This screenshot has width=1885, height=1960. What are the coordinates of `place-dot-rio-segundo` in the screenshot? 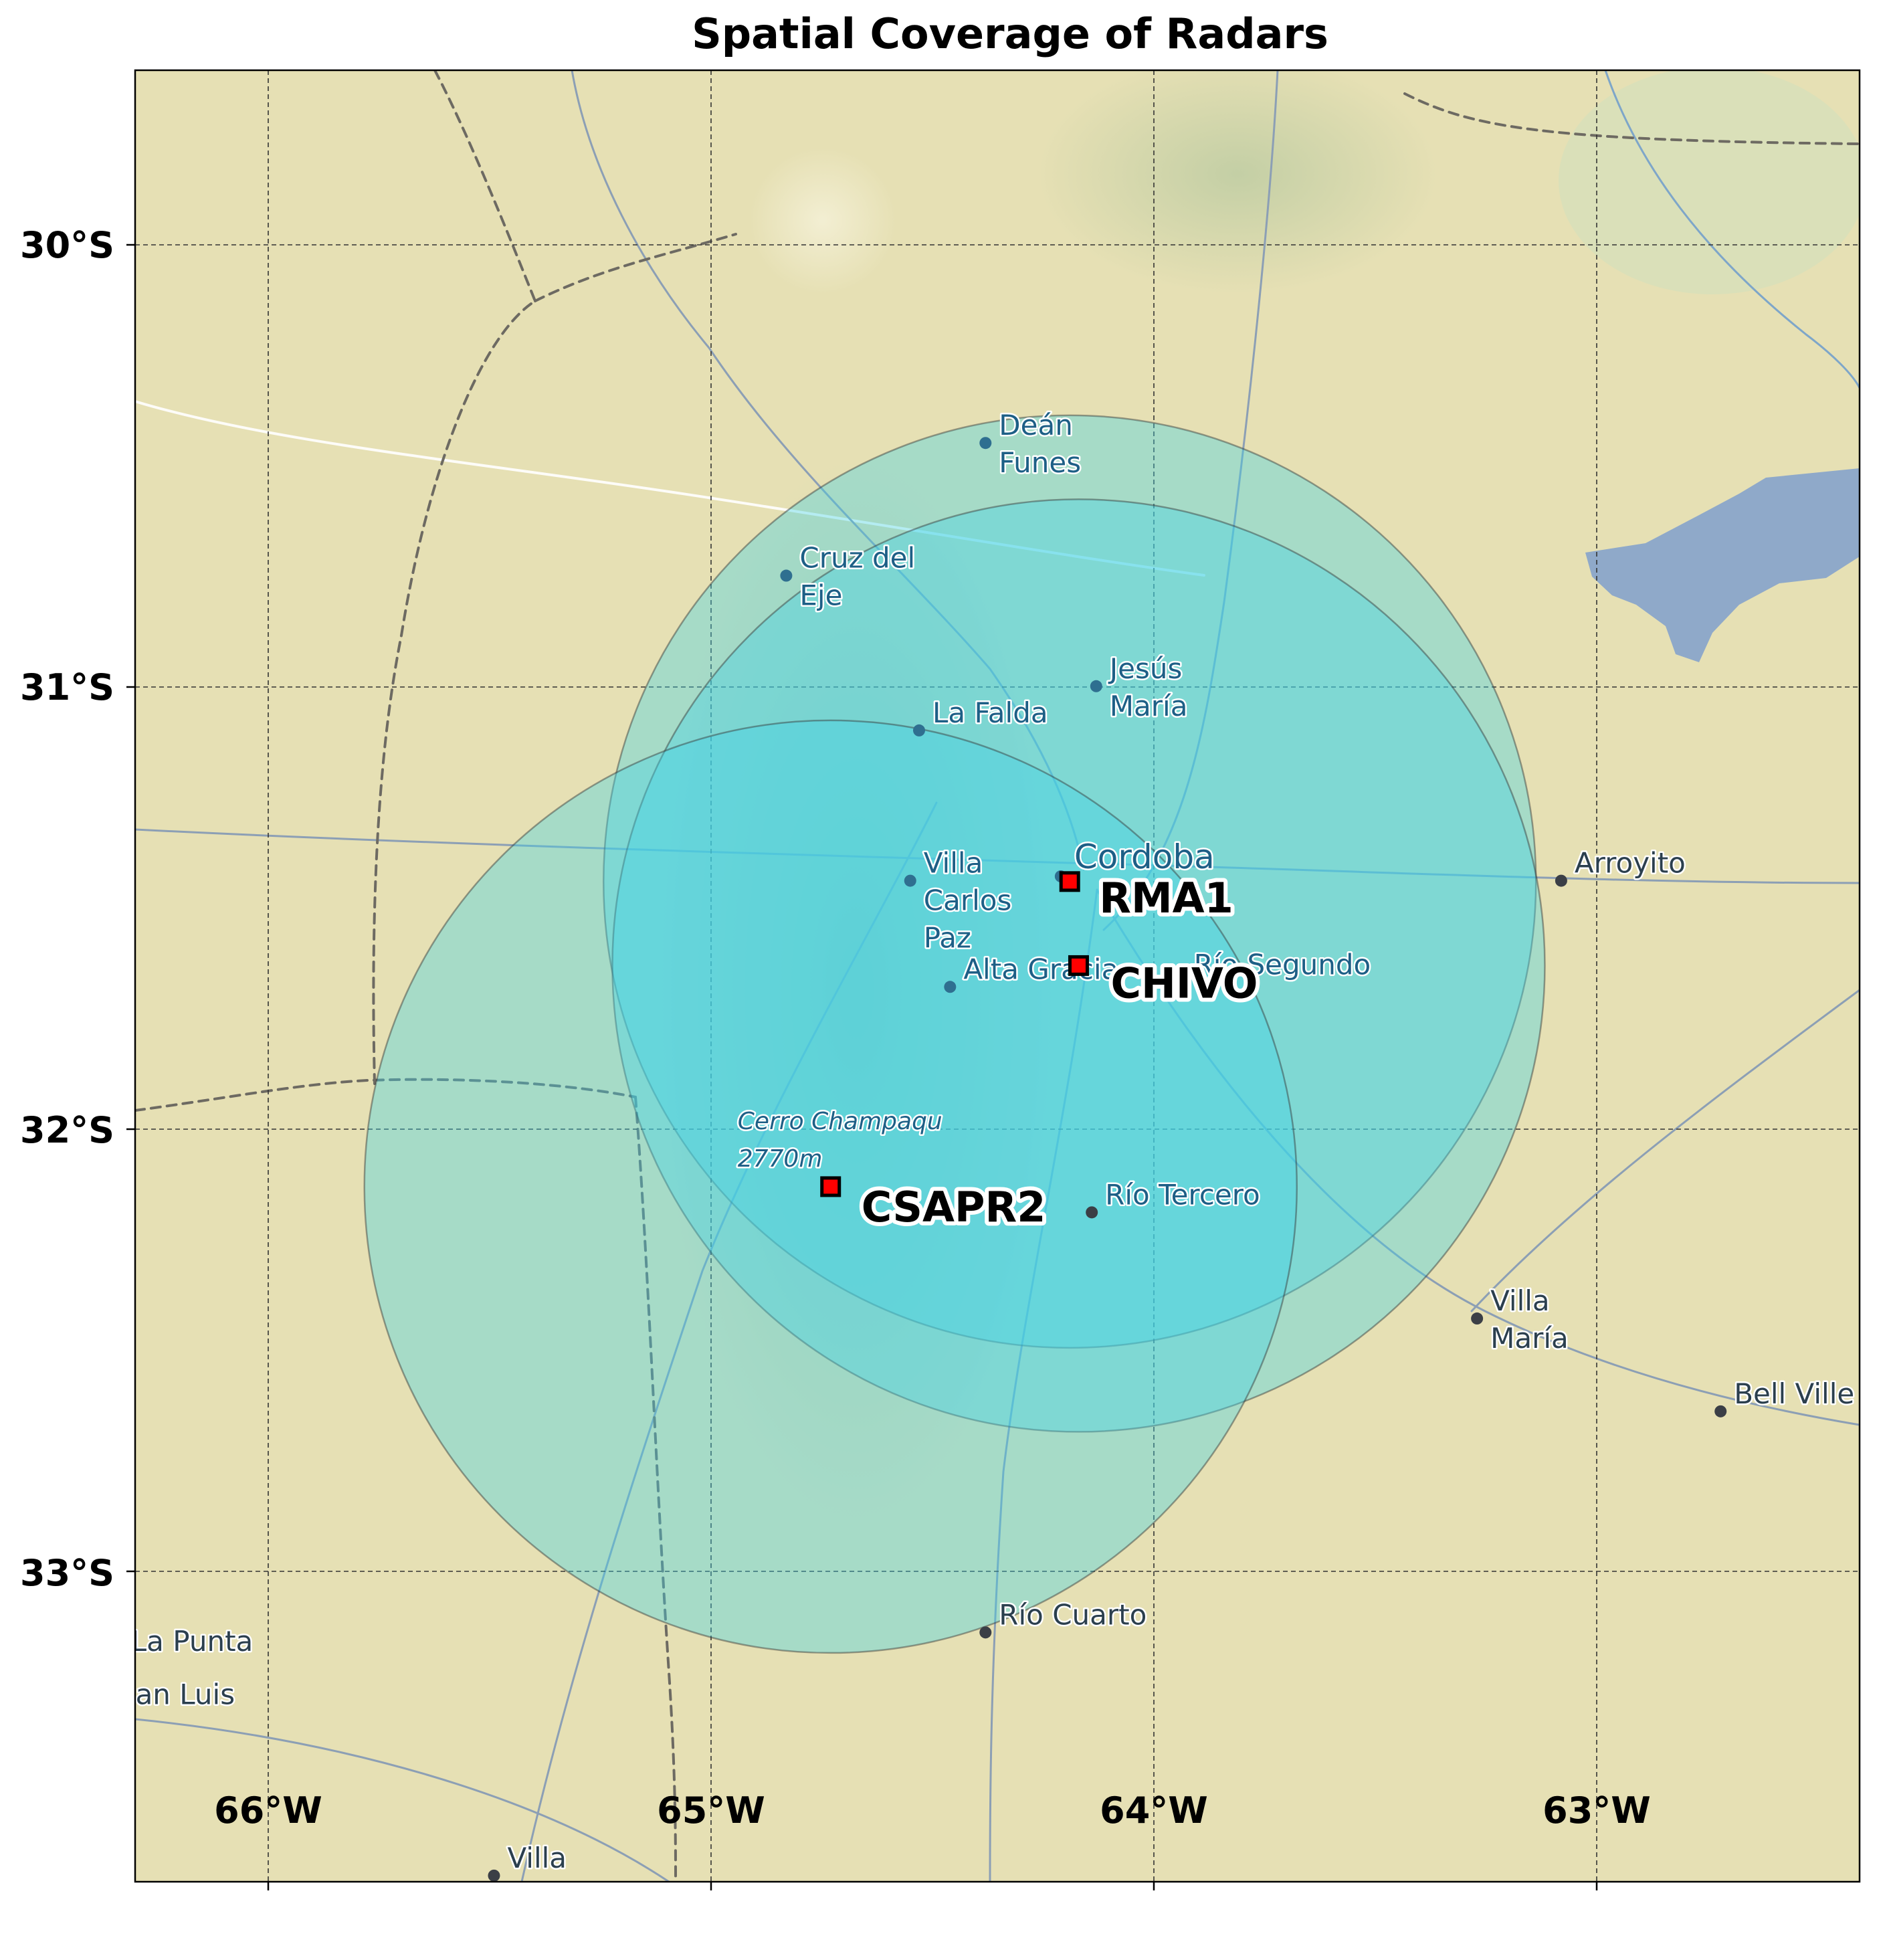 It's located at (1180, 982).